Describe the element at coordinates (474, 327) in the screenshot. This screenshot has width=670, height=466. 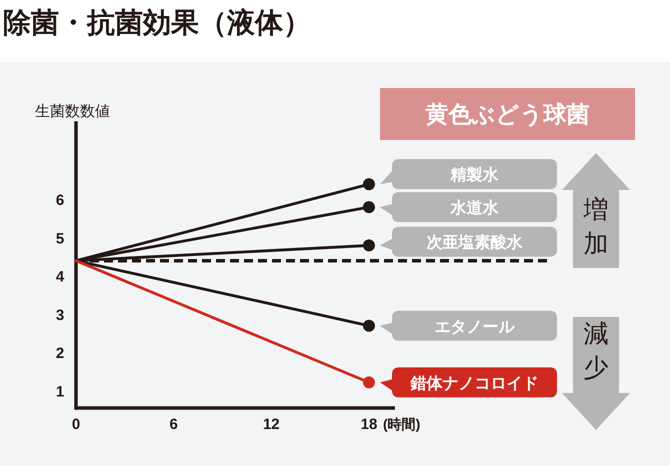
I see `series-label: エタノール` at that location.